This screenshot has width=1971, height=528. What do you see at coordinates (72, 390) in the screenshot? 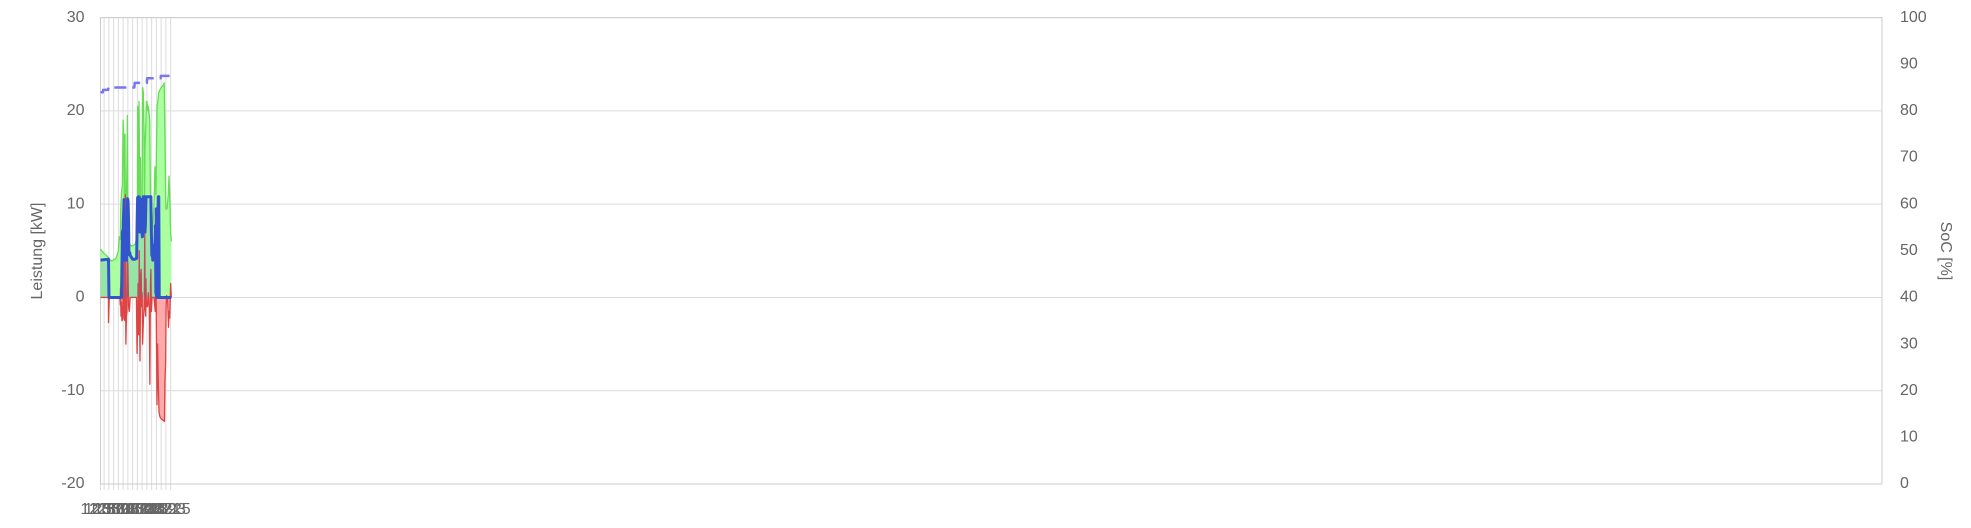
I see `y-tick-label: -10` at bounding box center [72, 390].